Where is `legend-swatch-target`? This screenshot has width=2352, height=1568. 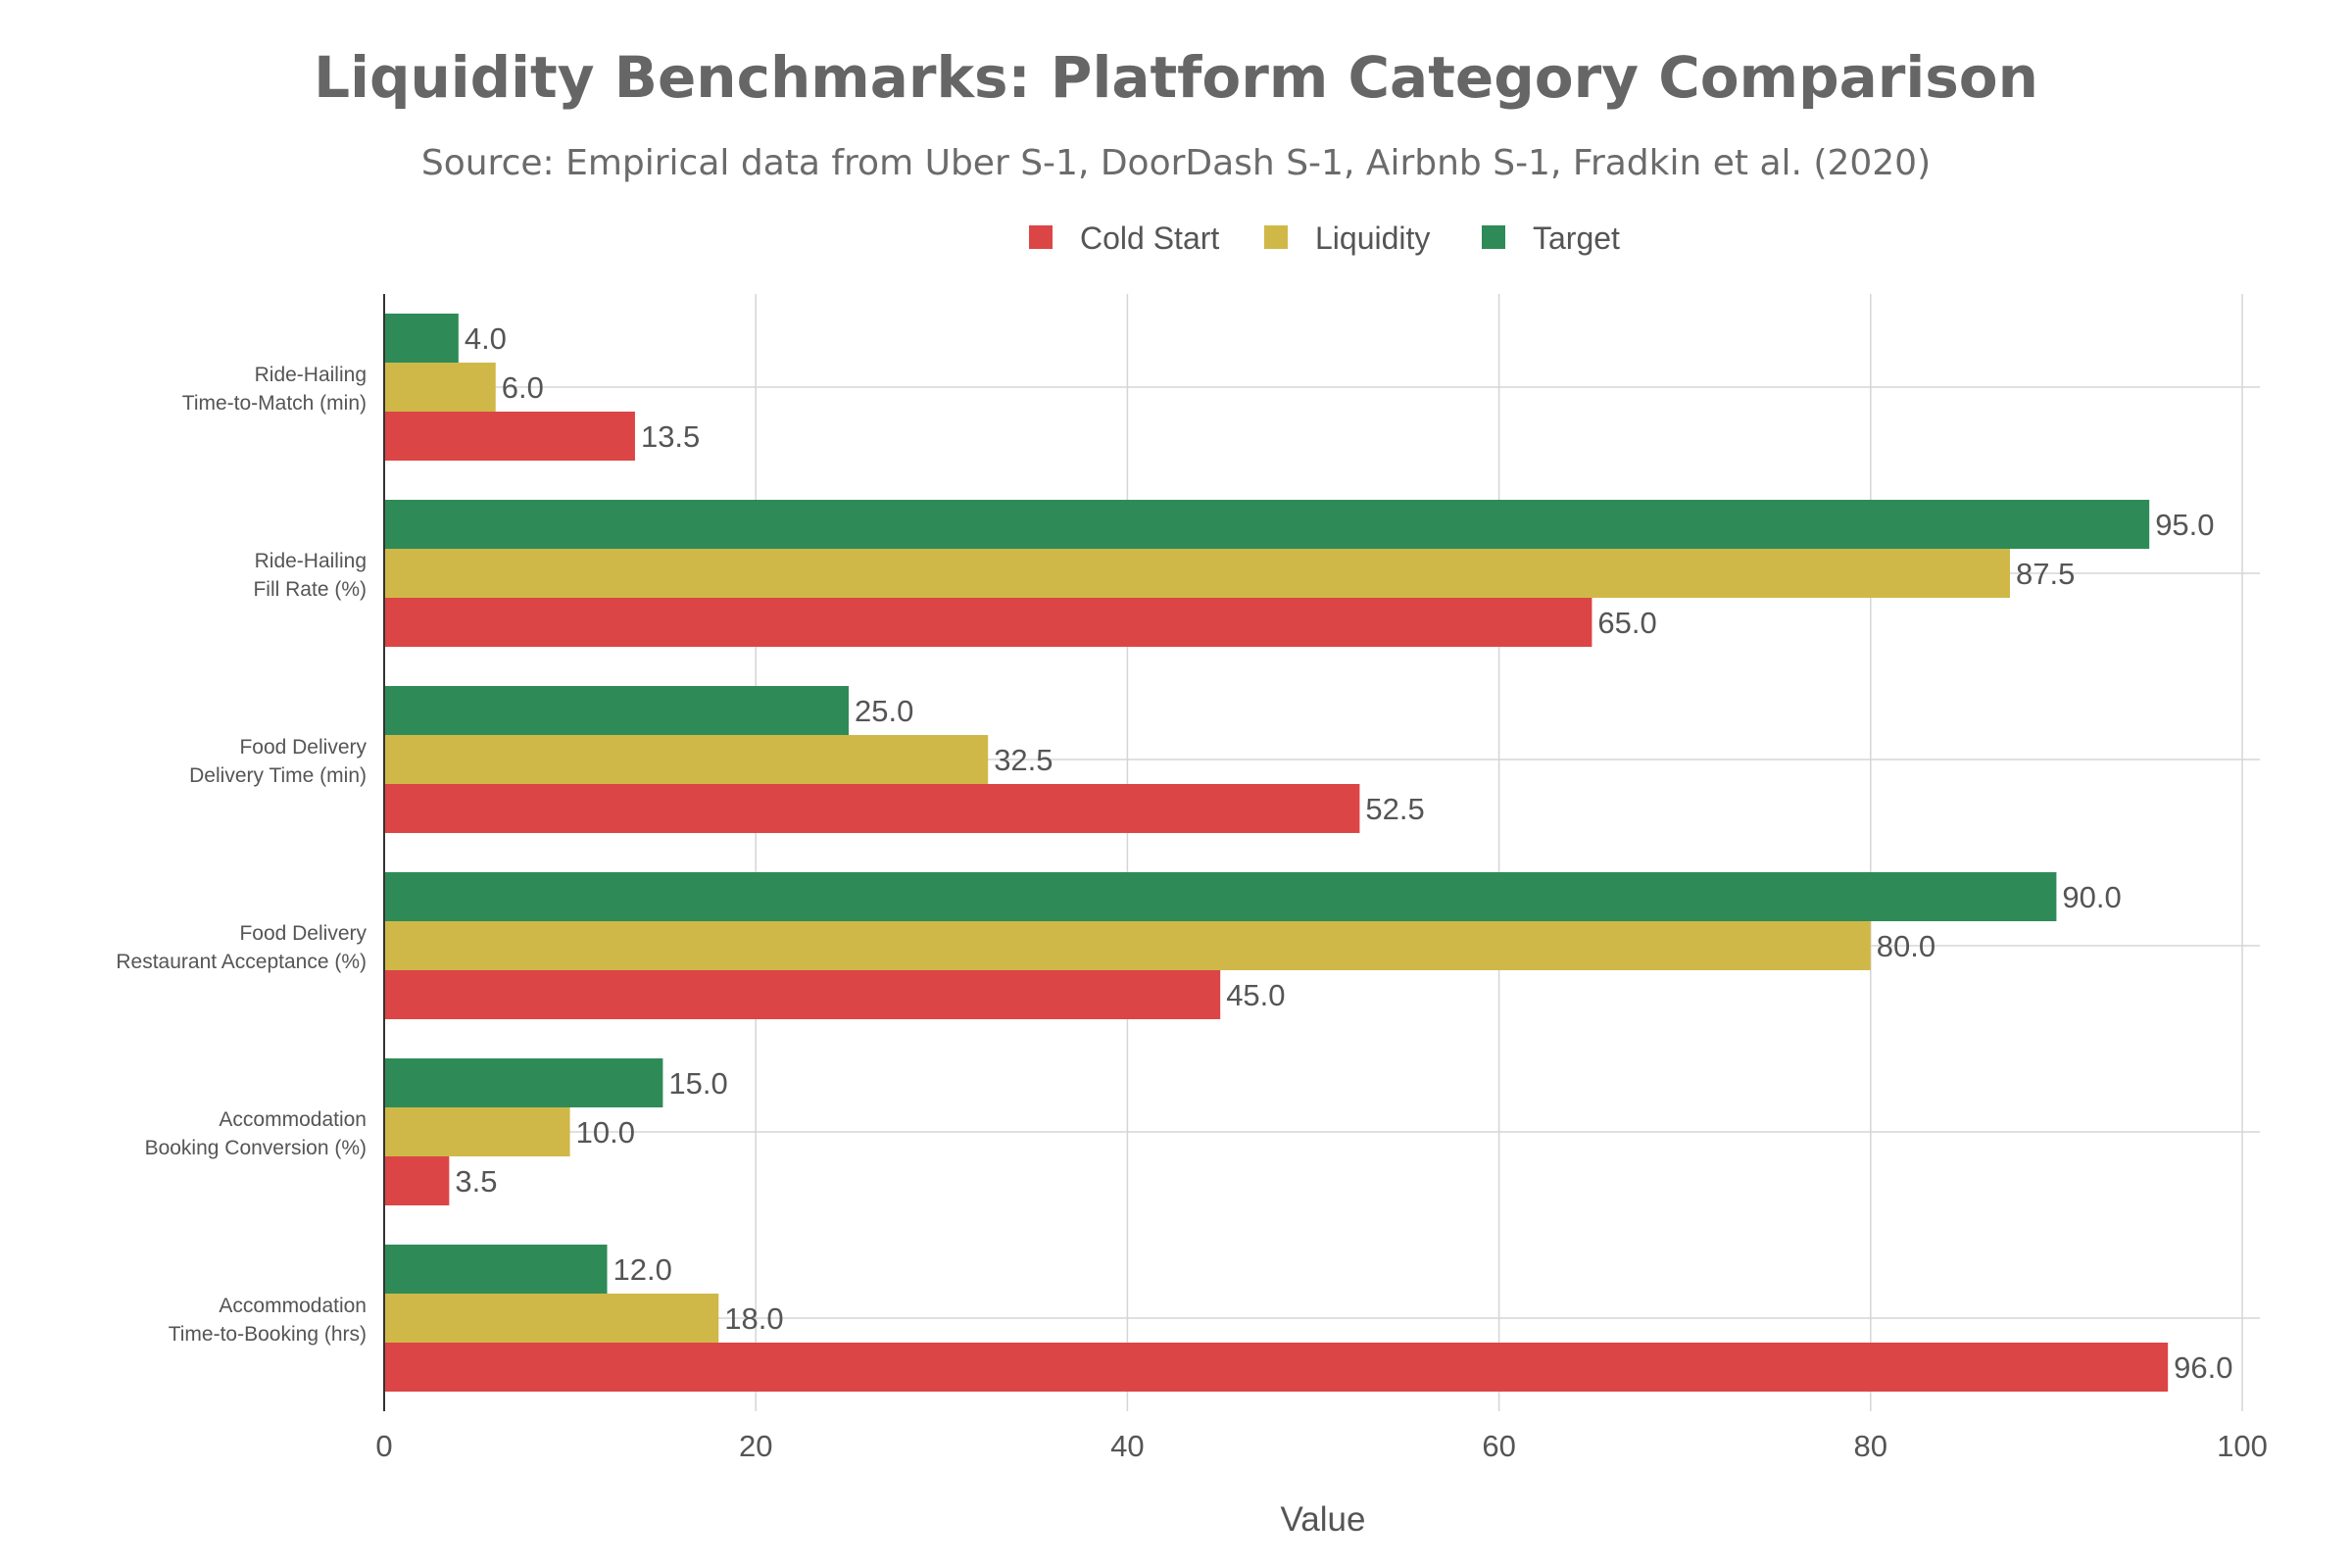
legend-swatch-target is located at coordinates (1493, 237).